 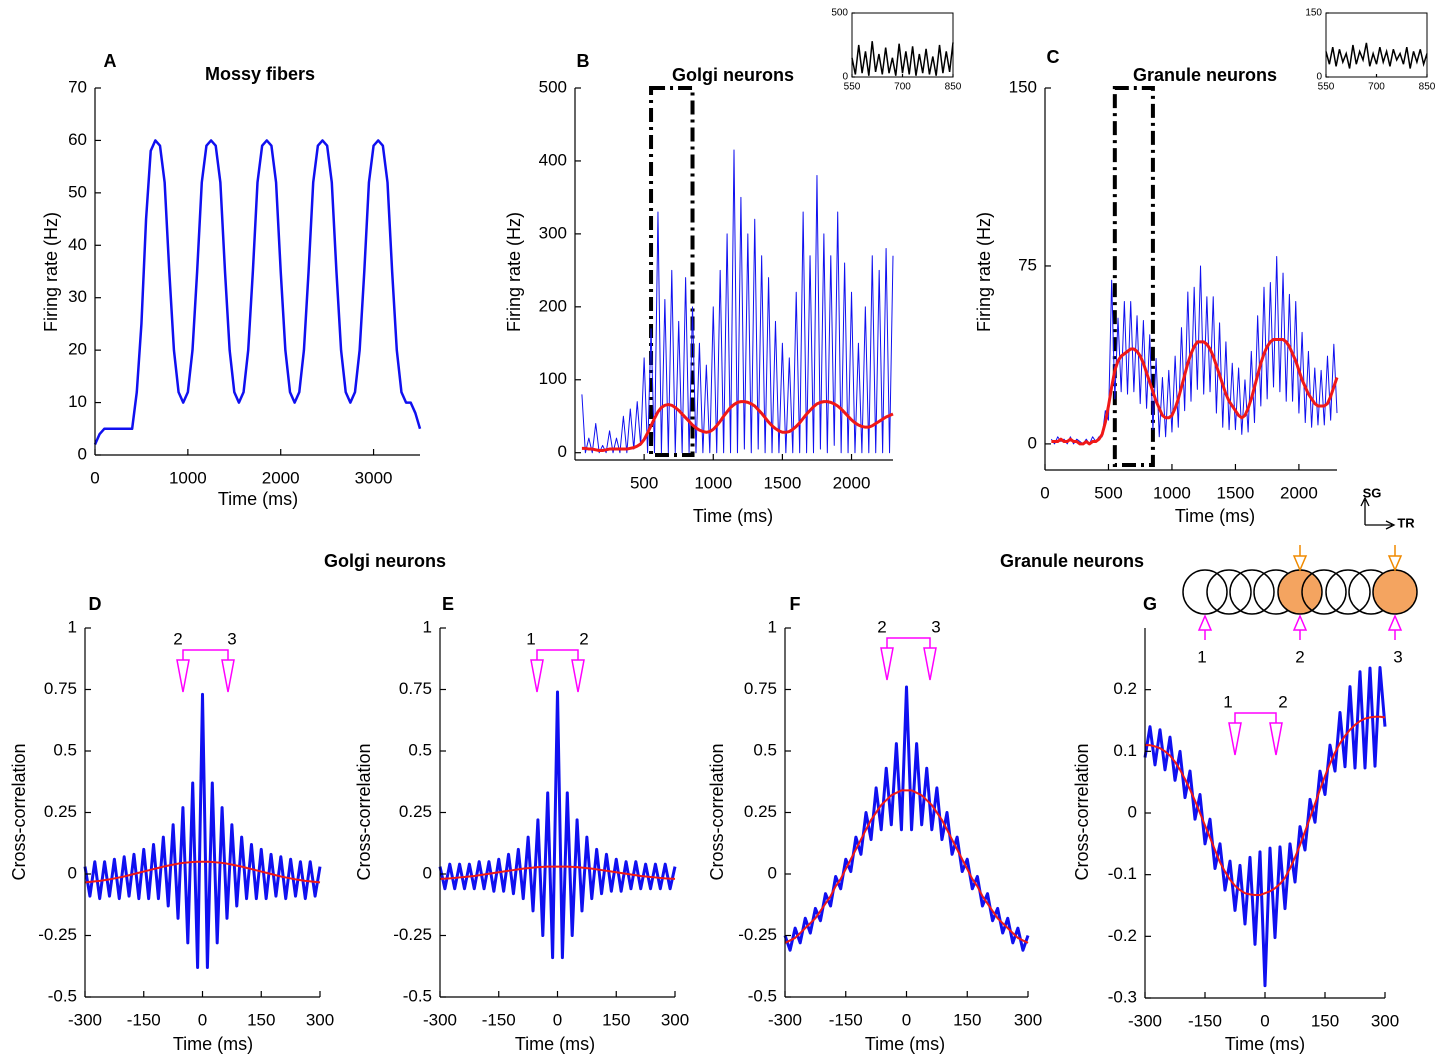 What do you see at coordinates (583, 61) in the screenshot?
I see `panel-label: B` at bounding box center [583, 61].